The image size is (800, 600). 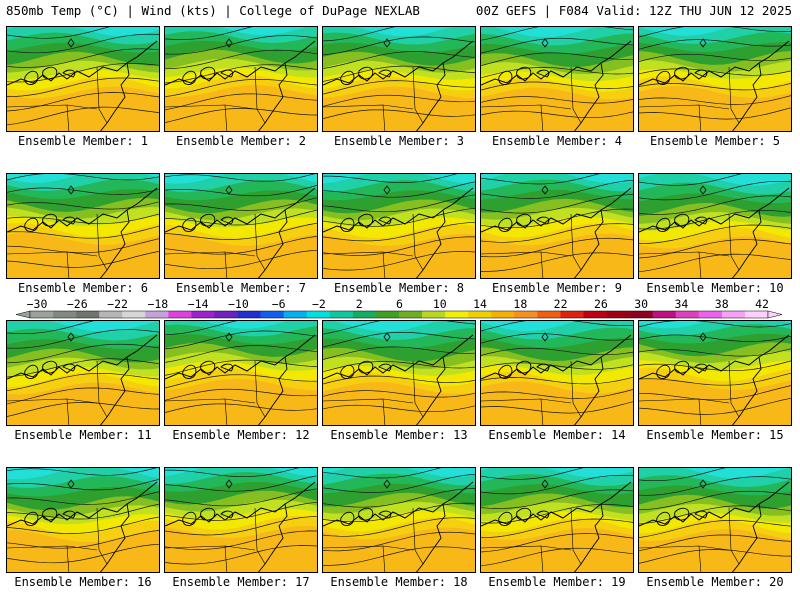 What do you see at coordinates (480, 304) in the screenshot?
I see `scale-tick-label: 14` at bounding box center [480, 304].